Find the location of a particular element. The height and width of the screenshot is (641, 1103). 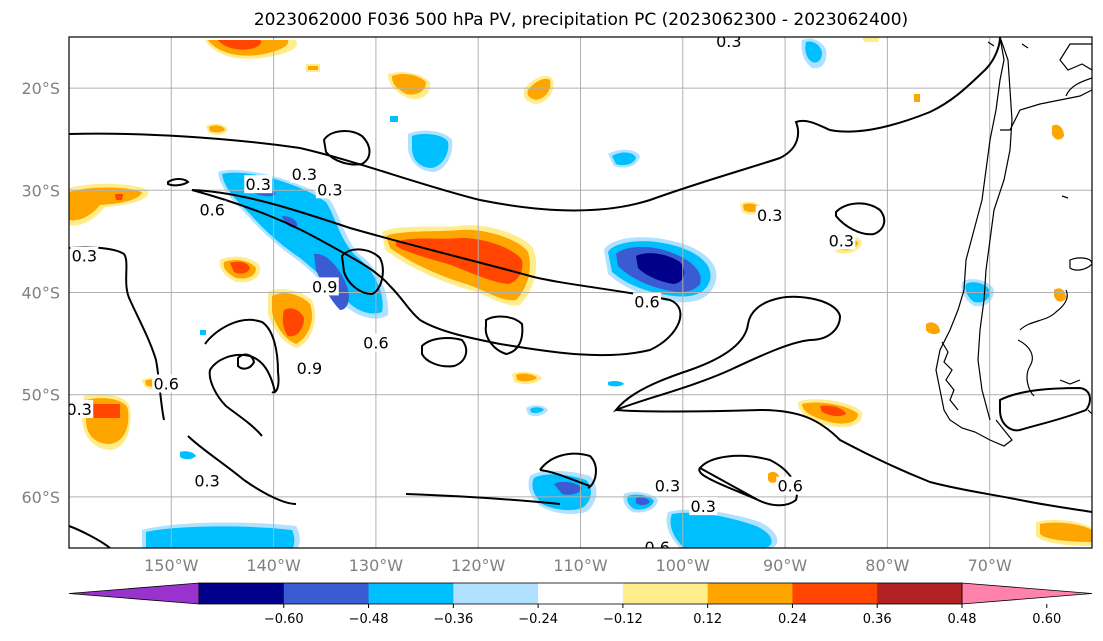

colorbar-tick-label: −0.12 is located at coordinates (623, 619).